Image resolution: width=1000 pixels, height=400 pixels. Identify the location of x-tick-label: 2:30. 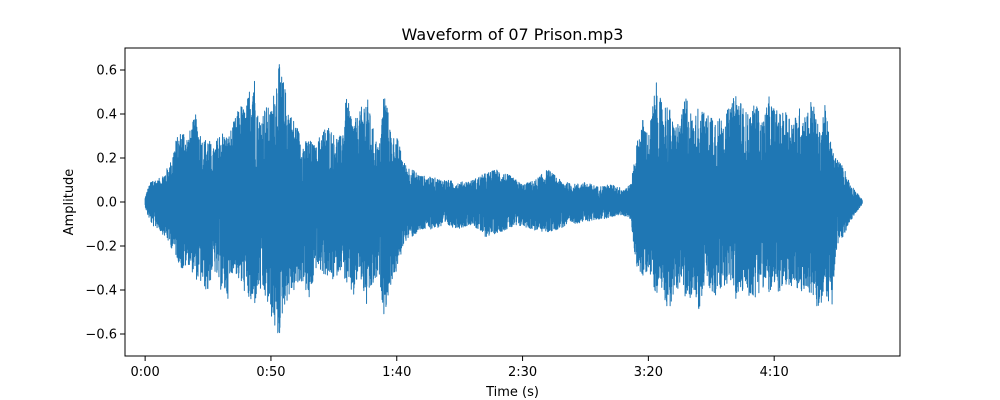
(522, 372).